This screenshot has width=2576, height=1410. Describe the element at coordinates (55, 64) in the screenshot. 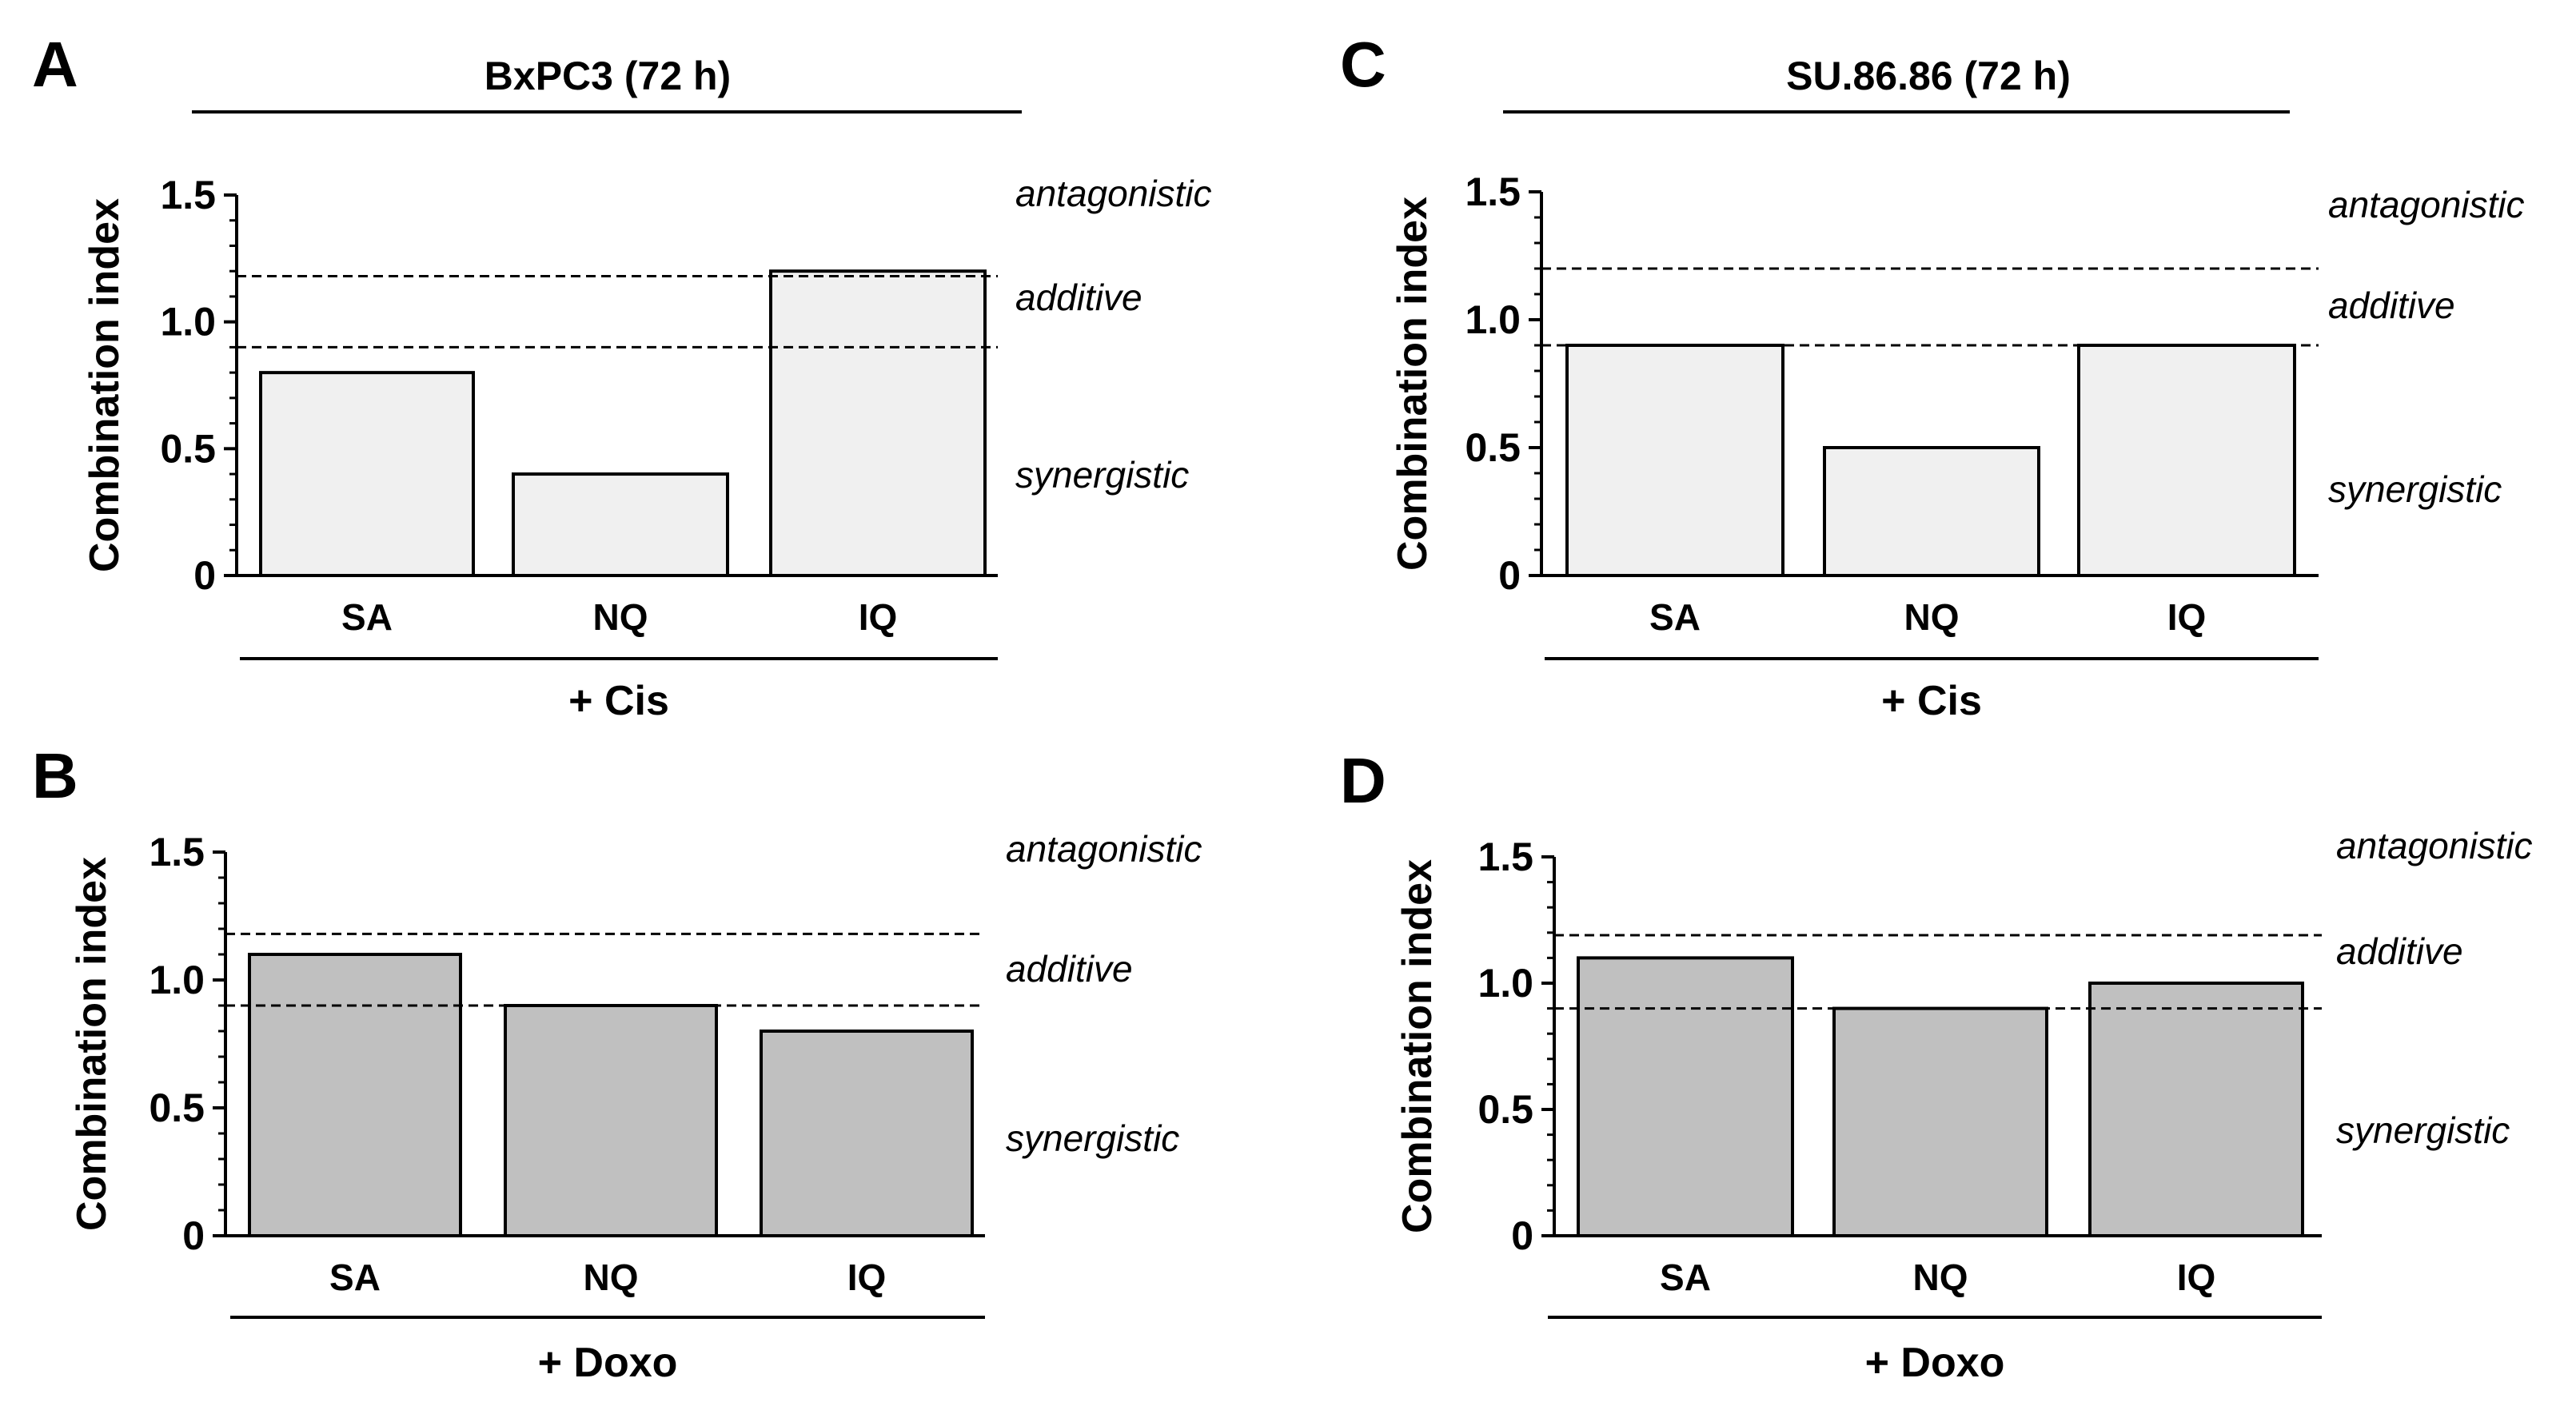

I see `panel-letter: A` at that location.